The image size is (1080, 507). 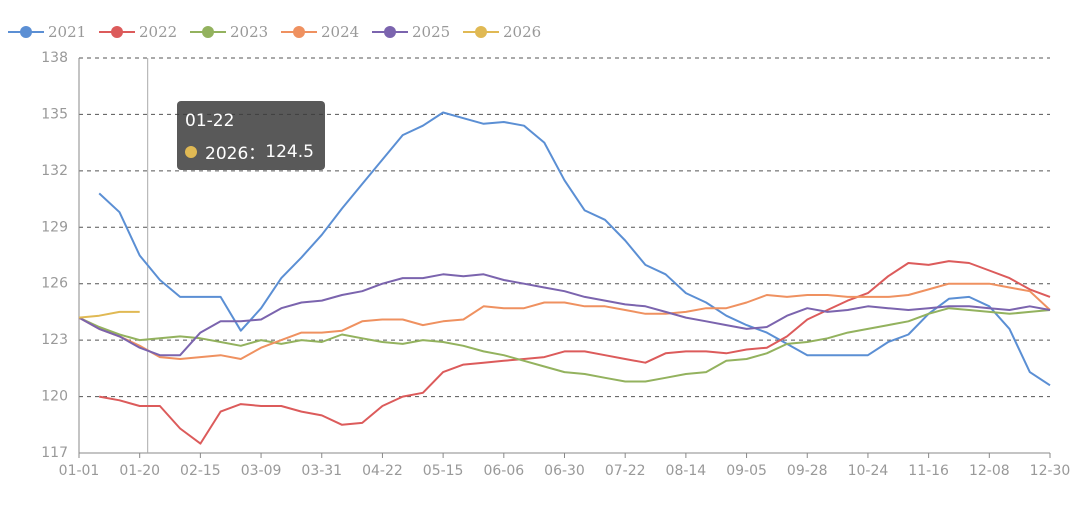 What do you see at coordinates (289, 151) in the screenshot?
I see `tooltip-value: 124.5` at bounding box center [289, 151].